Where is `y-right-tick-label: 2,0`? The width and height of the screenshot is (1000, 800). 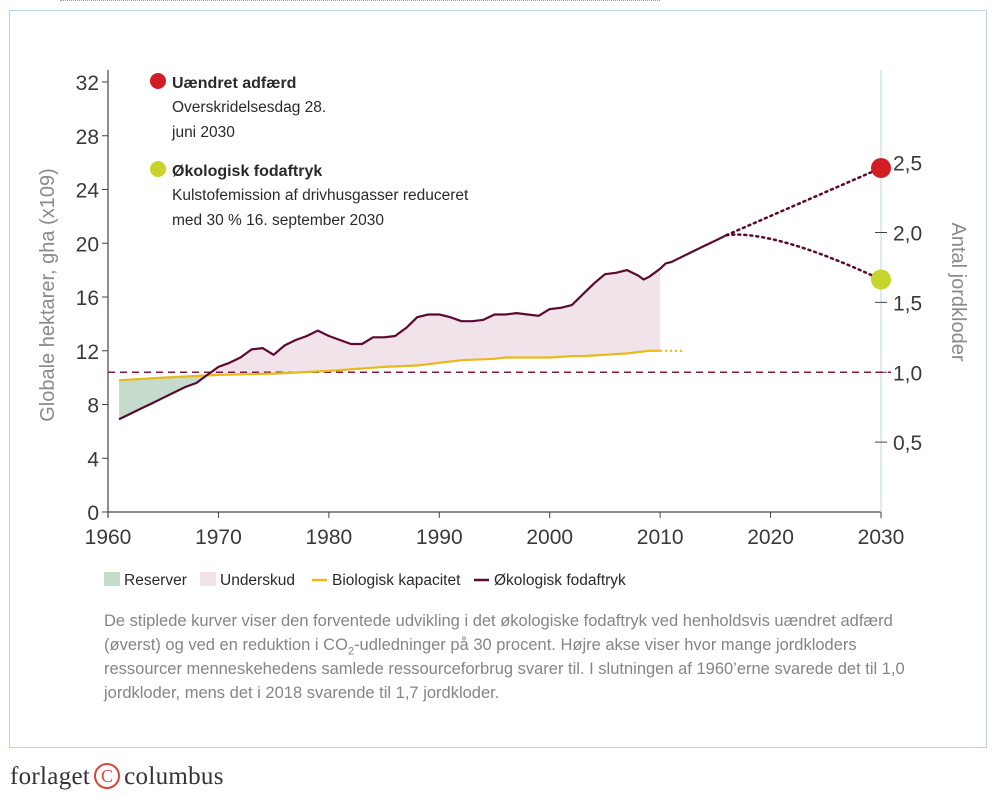 y-right-tick-label: 2,0 is located at coordinates (907, 234).